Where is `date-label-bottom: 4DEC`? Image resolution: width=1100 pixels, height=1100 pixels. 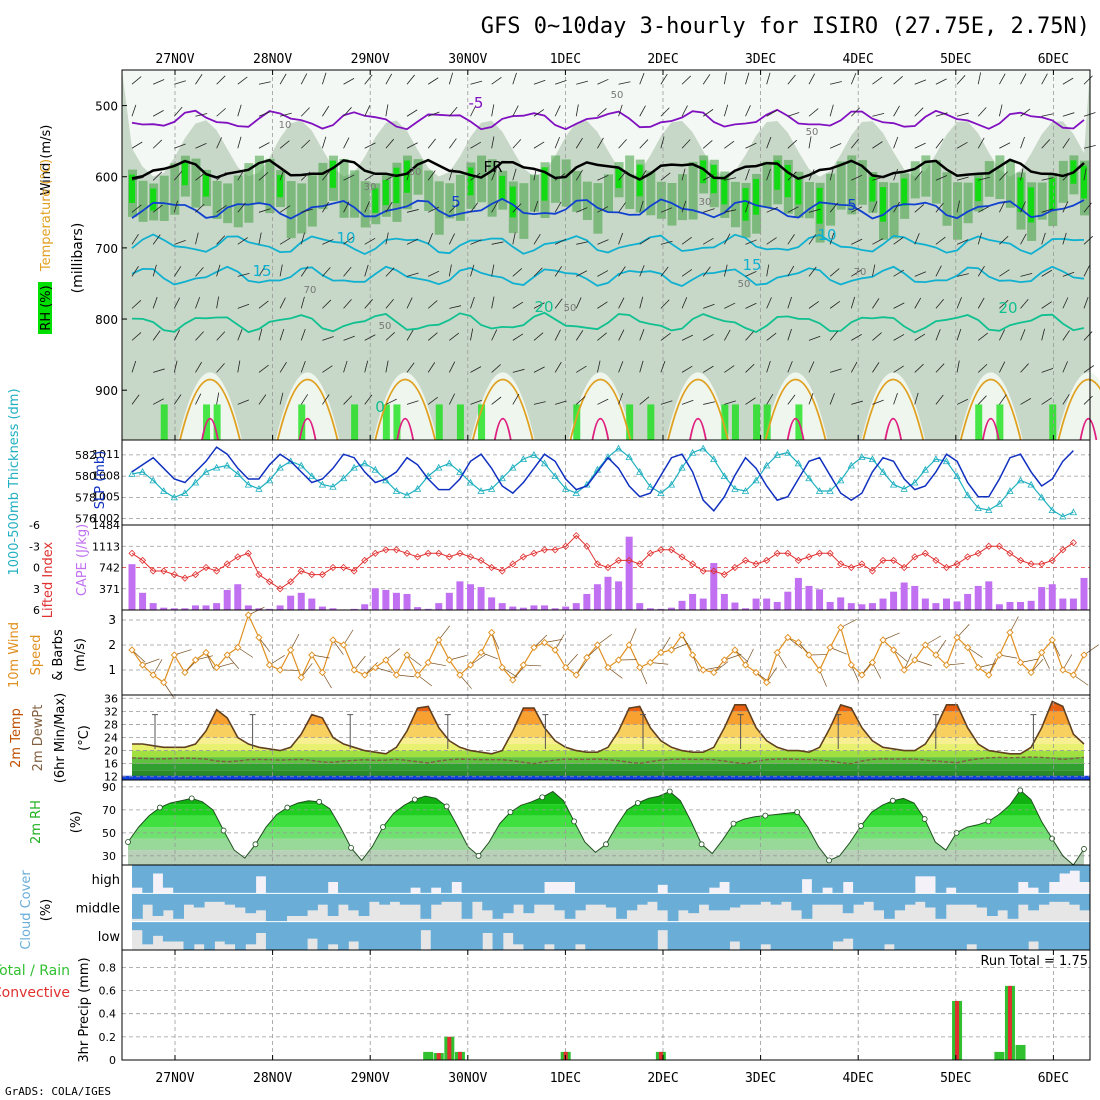 date-label-bottom: 4DEC is located at coordinates (858, 1078).